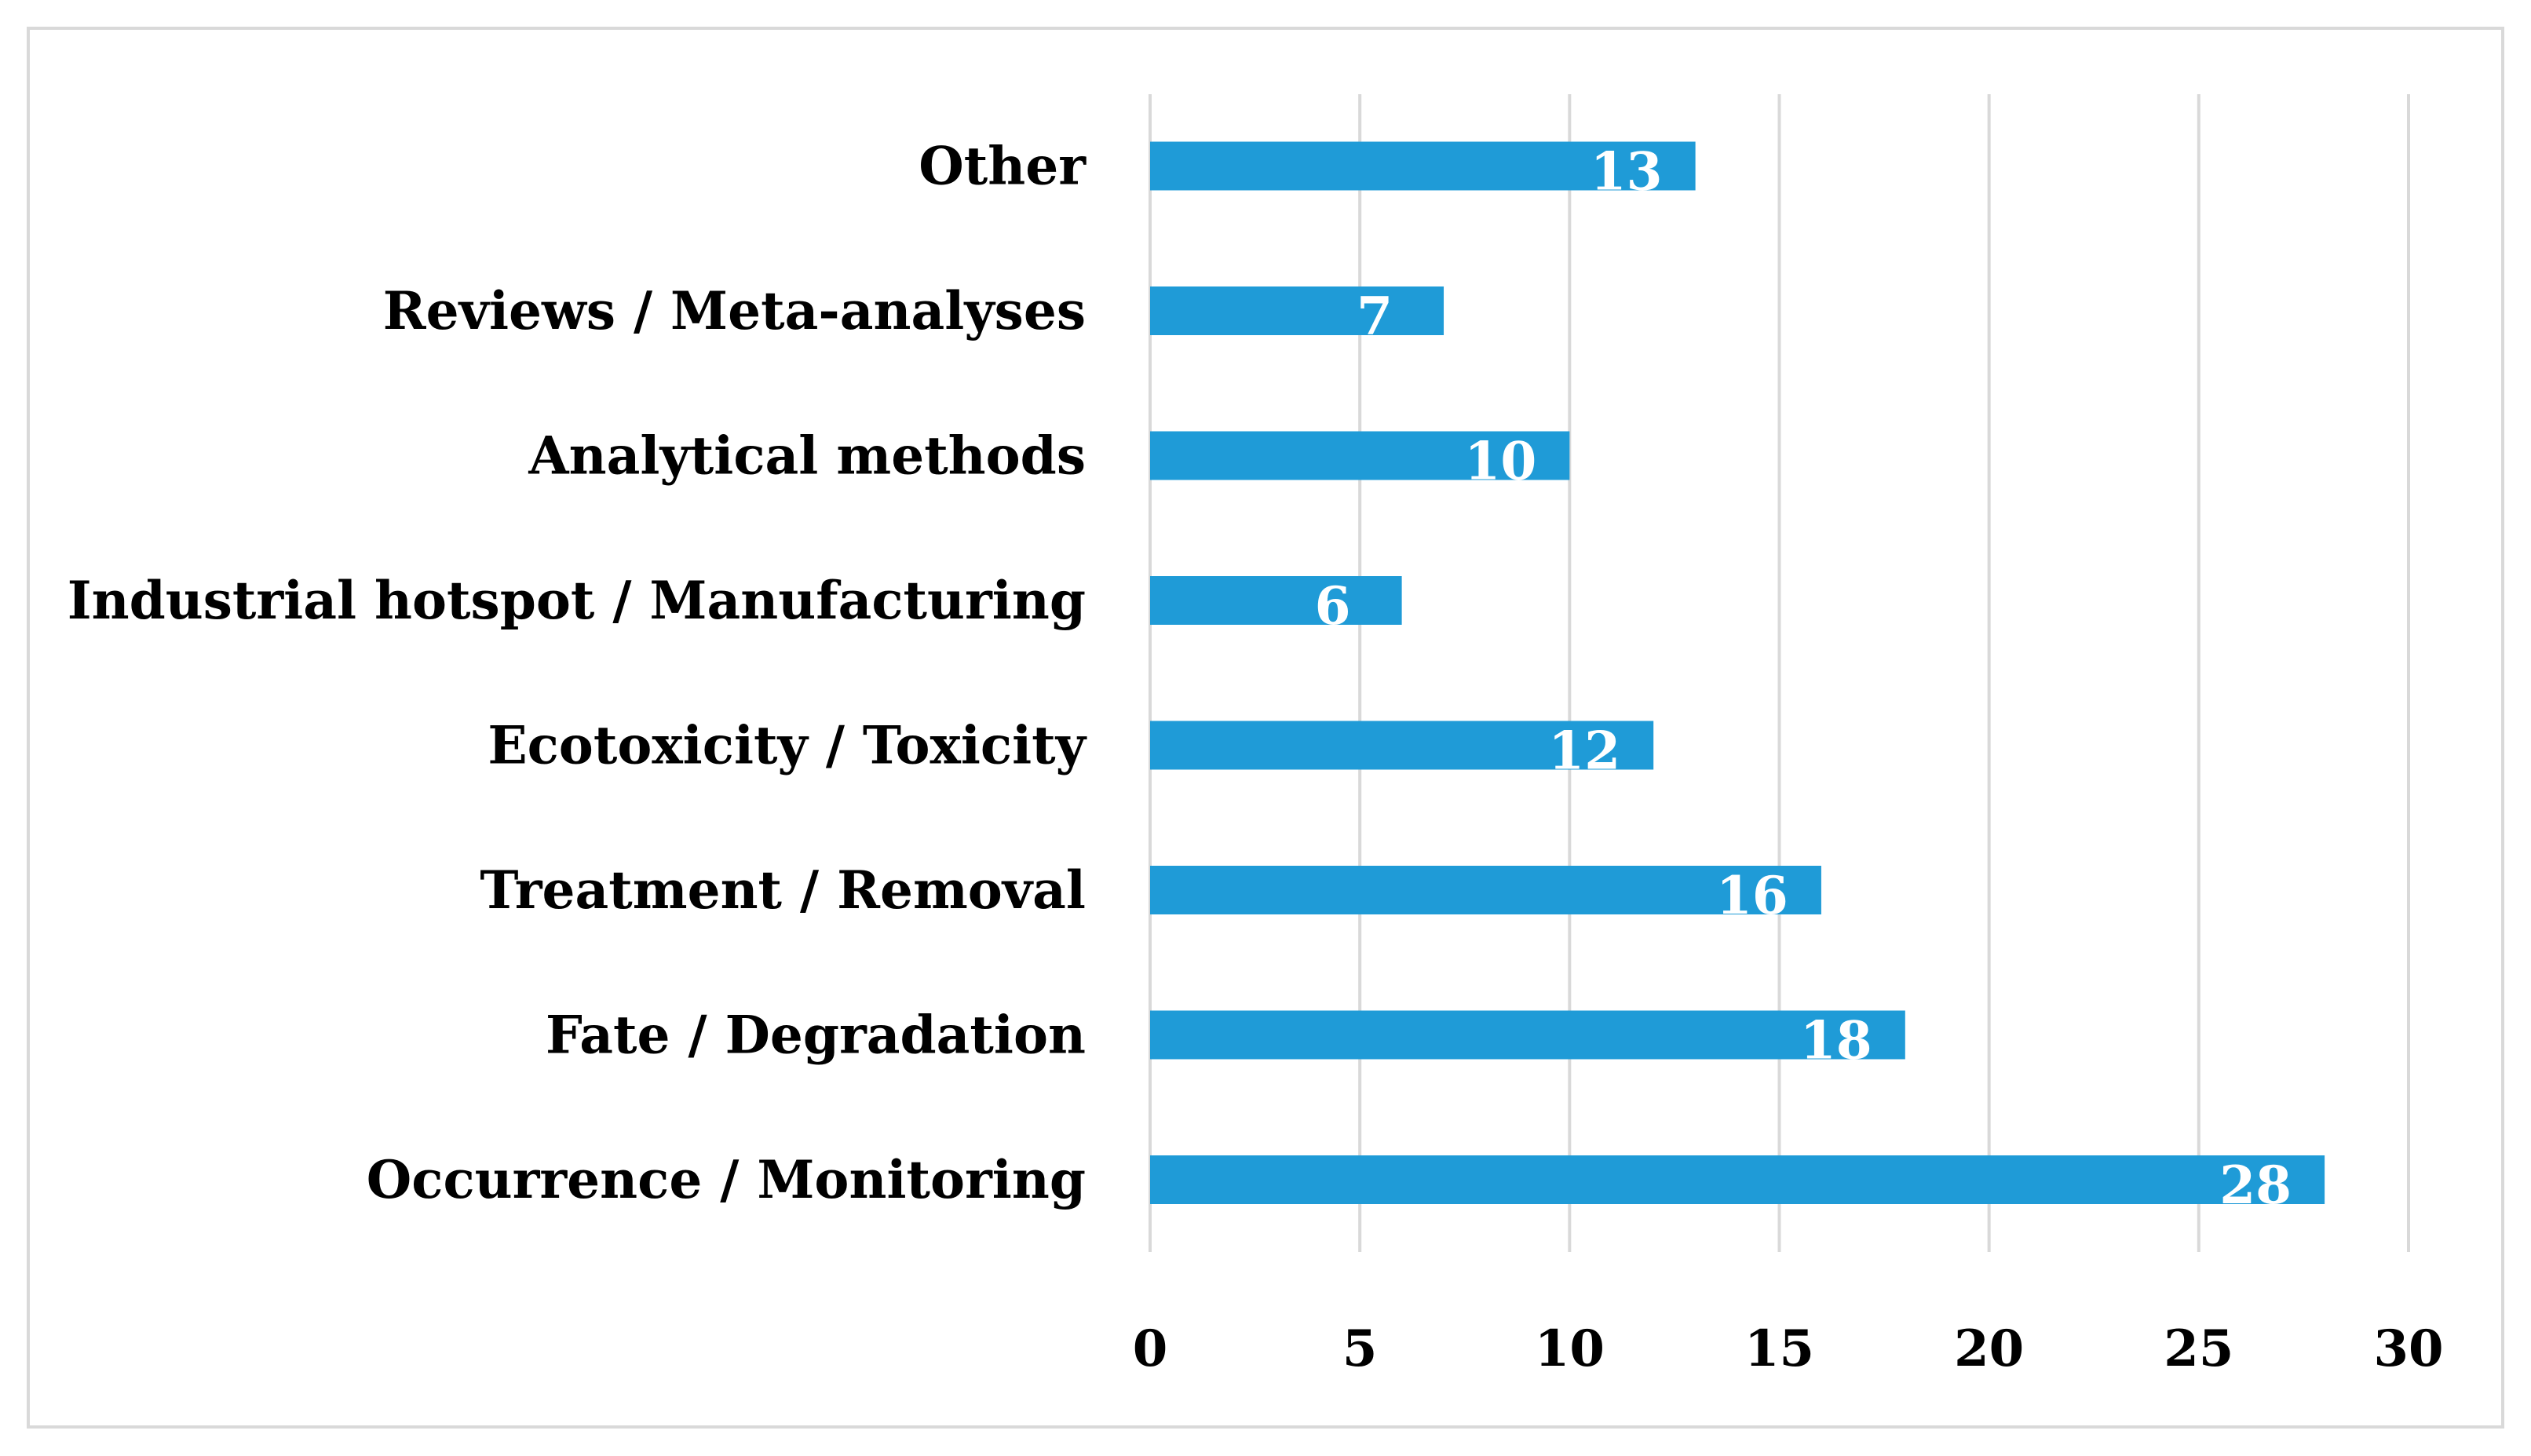  I want to click on x-tick-label: 15, so click(1779, 1348).